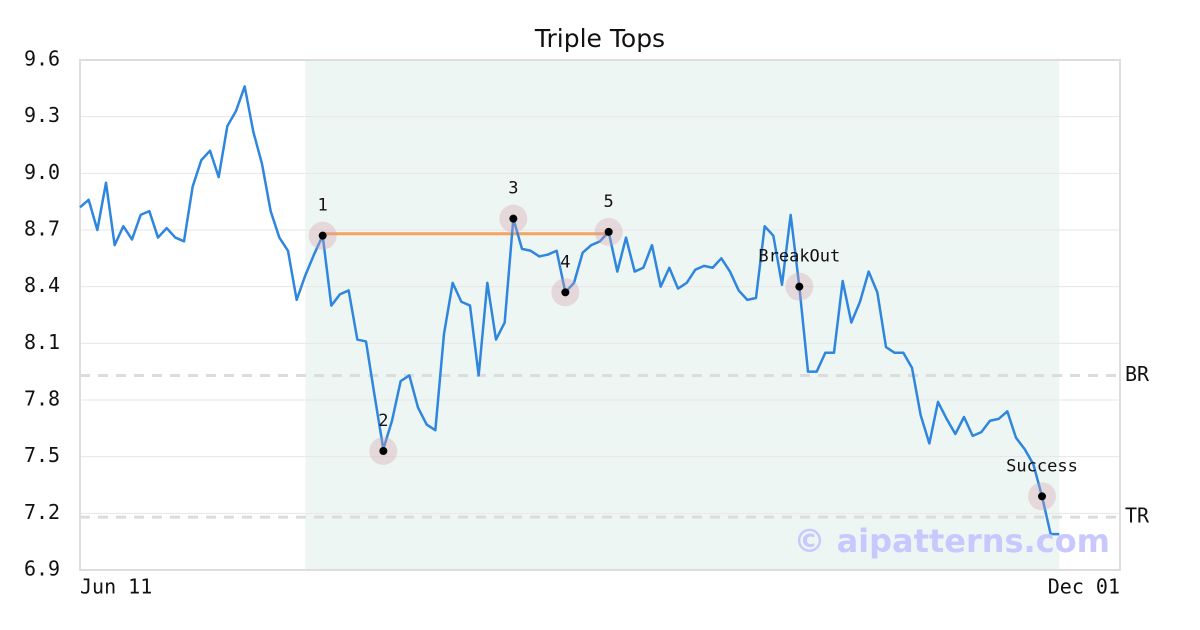 This screenshot has width=1200, height=630. Describe the element at coordinates (116, 587) in the screenshot. I see `x-tick-label: Jun 11` at that location.